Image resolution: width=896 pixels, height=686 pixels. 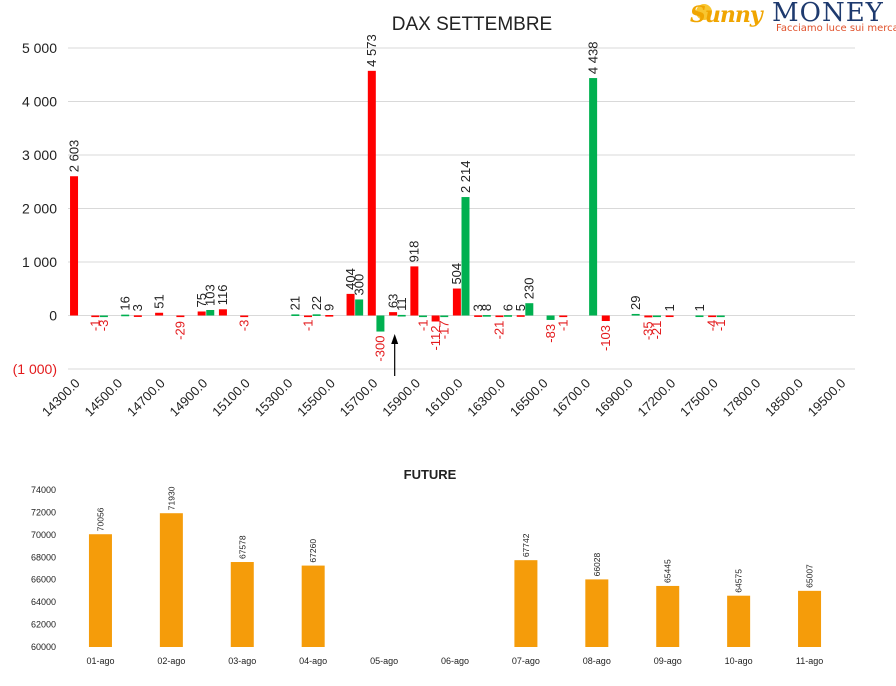 I want to click on x-tick-label: 11-ago, so click(x=809, y=661).